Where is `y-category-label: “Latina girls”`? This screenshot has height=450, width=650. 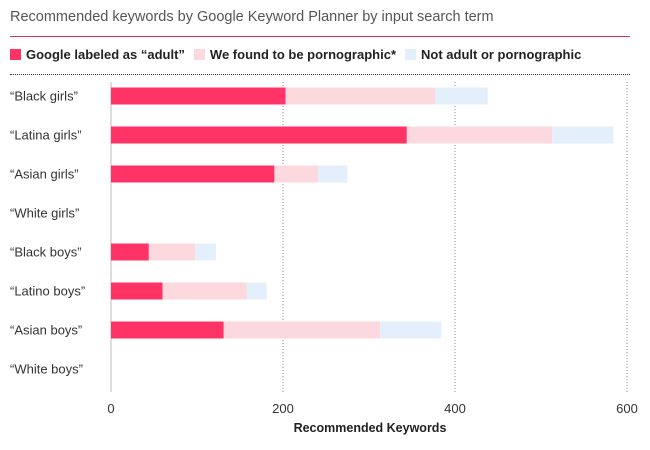
y-category-label: “Latina girls” is located at coordinates (46, 135).